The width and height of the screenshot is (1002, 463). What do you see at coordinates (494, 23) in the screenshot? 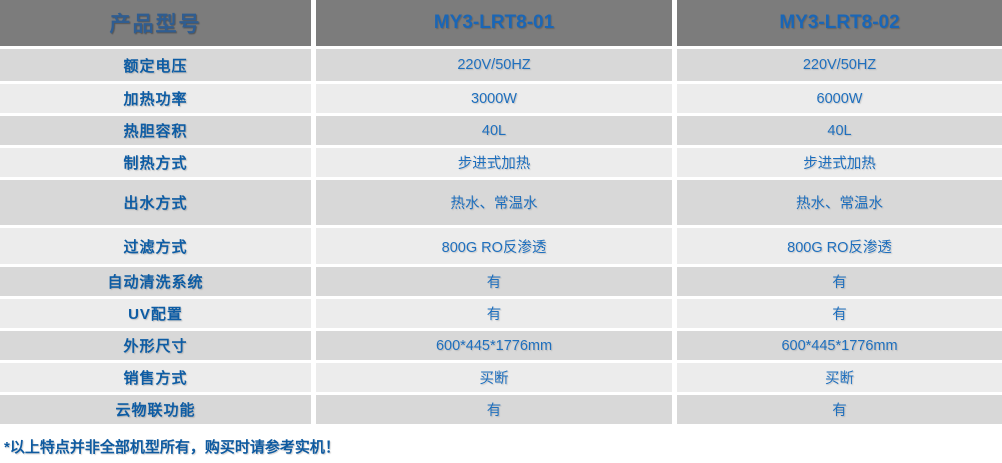
I see `column-header-model-1: MY3-LRT8-01` at bounding box center [494, 23].